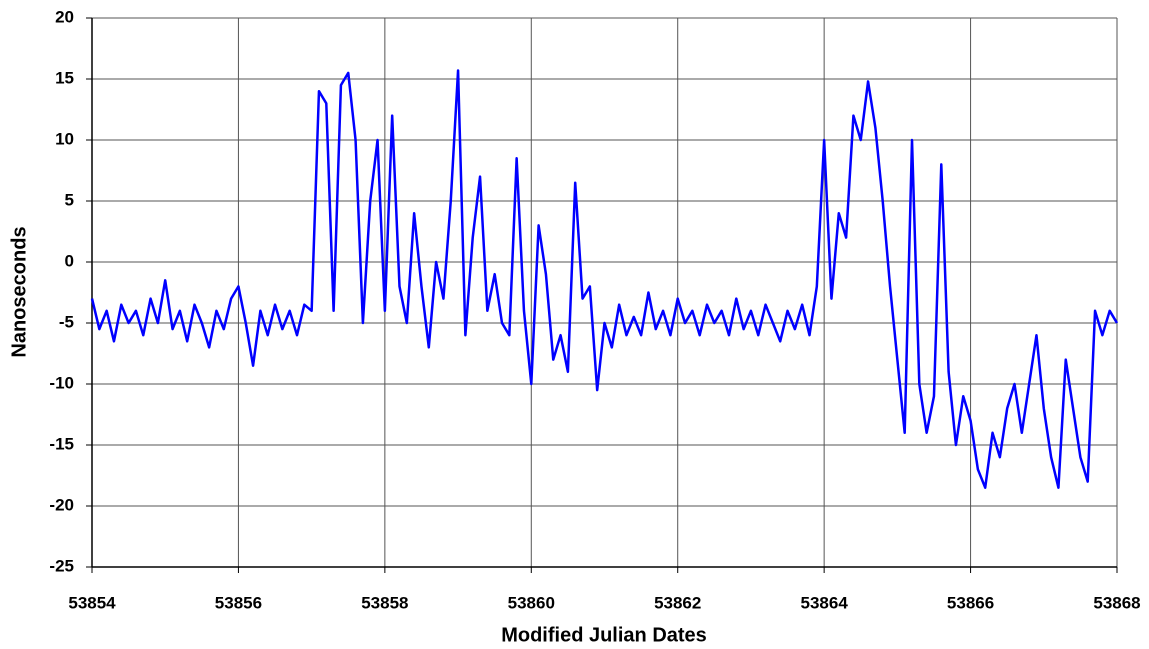 This screenshot has width=1149, height=649. Describe the element at coordinates (531, 602) in the screenshot. I see `x-tick-label: 53860` at that location.